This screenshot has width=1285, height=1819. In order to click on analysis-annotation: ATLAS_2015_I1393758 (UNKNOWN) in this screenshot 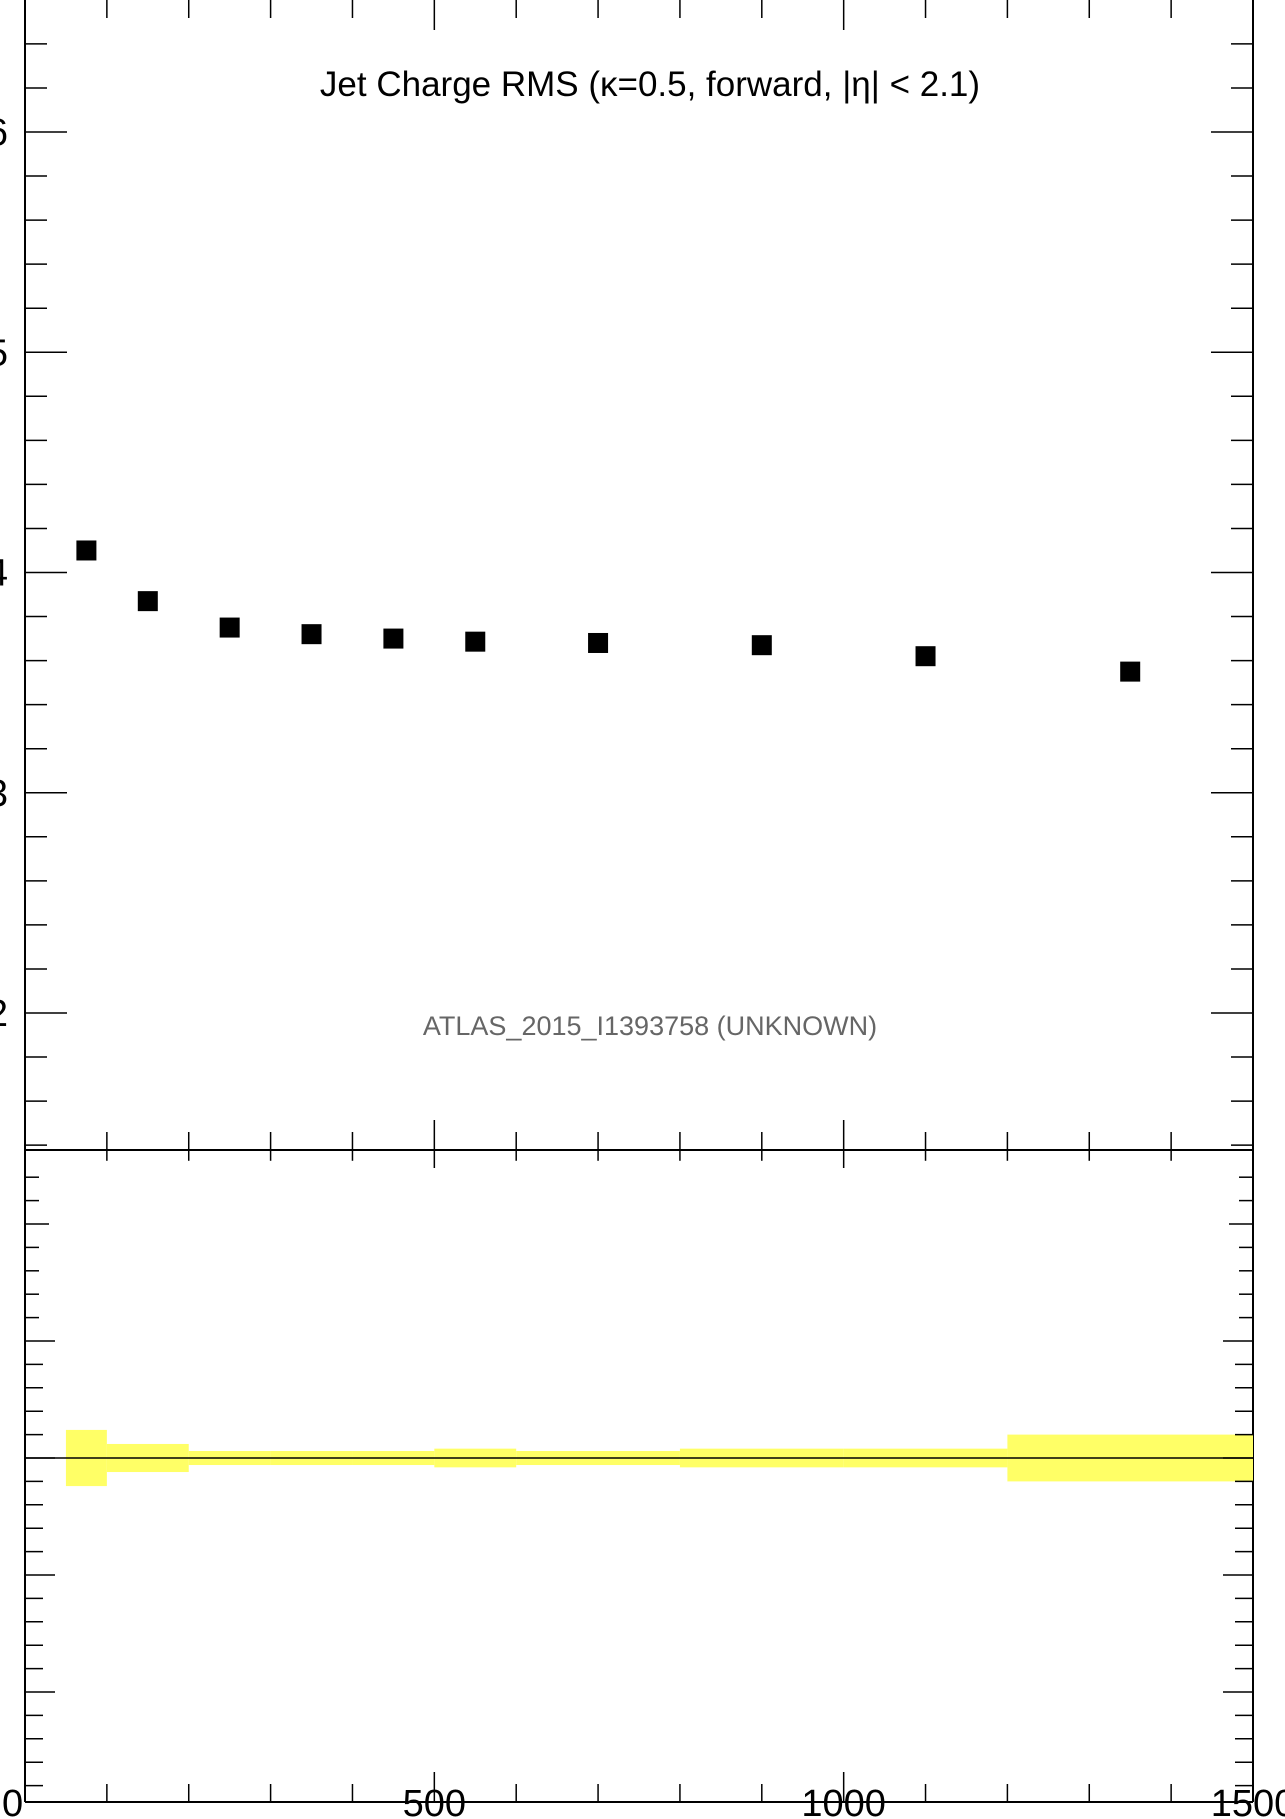, I will do `click(650, 1026)`.